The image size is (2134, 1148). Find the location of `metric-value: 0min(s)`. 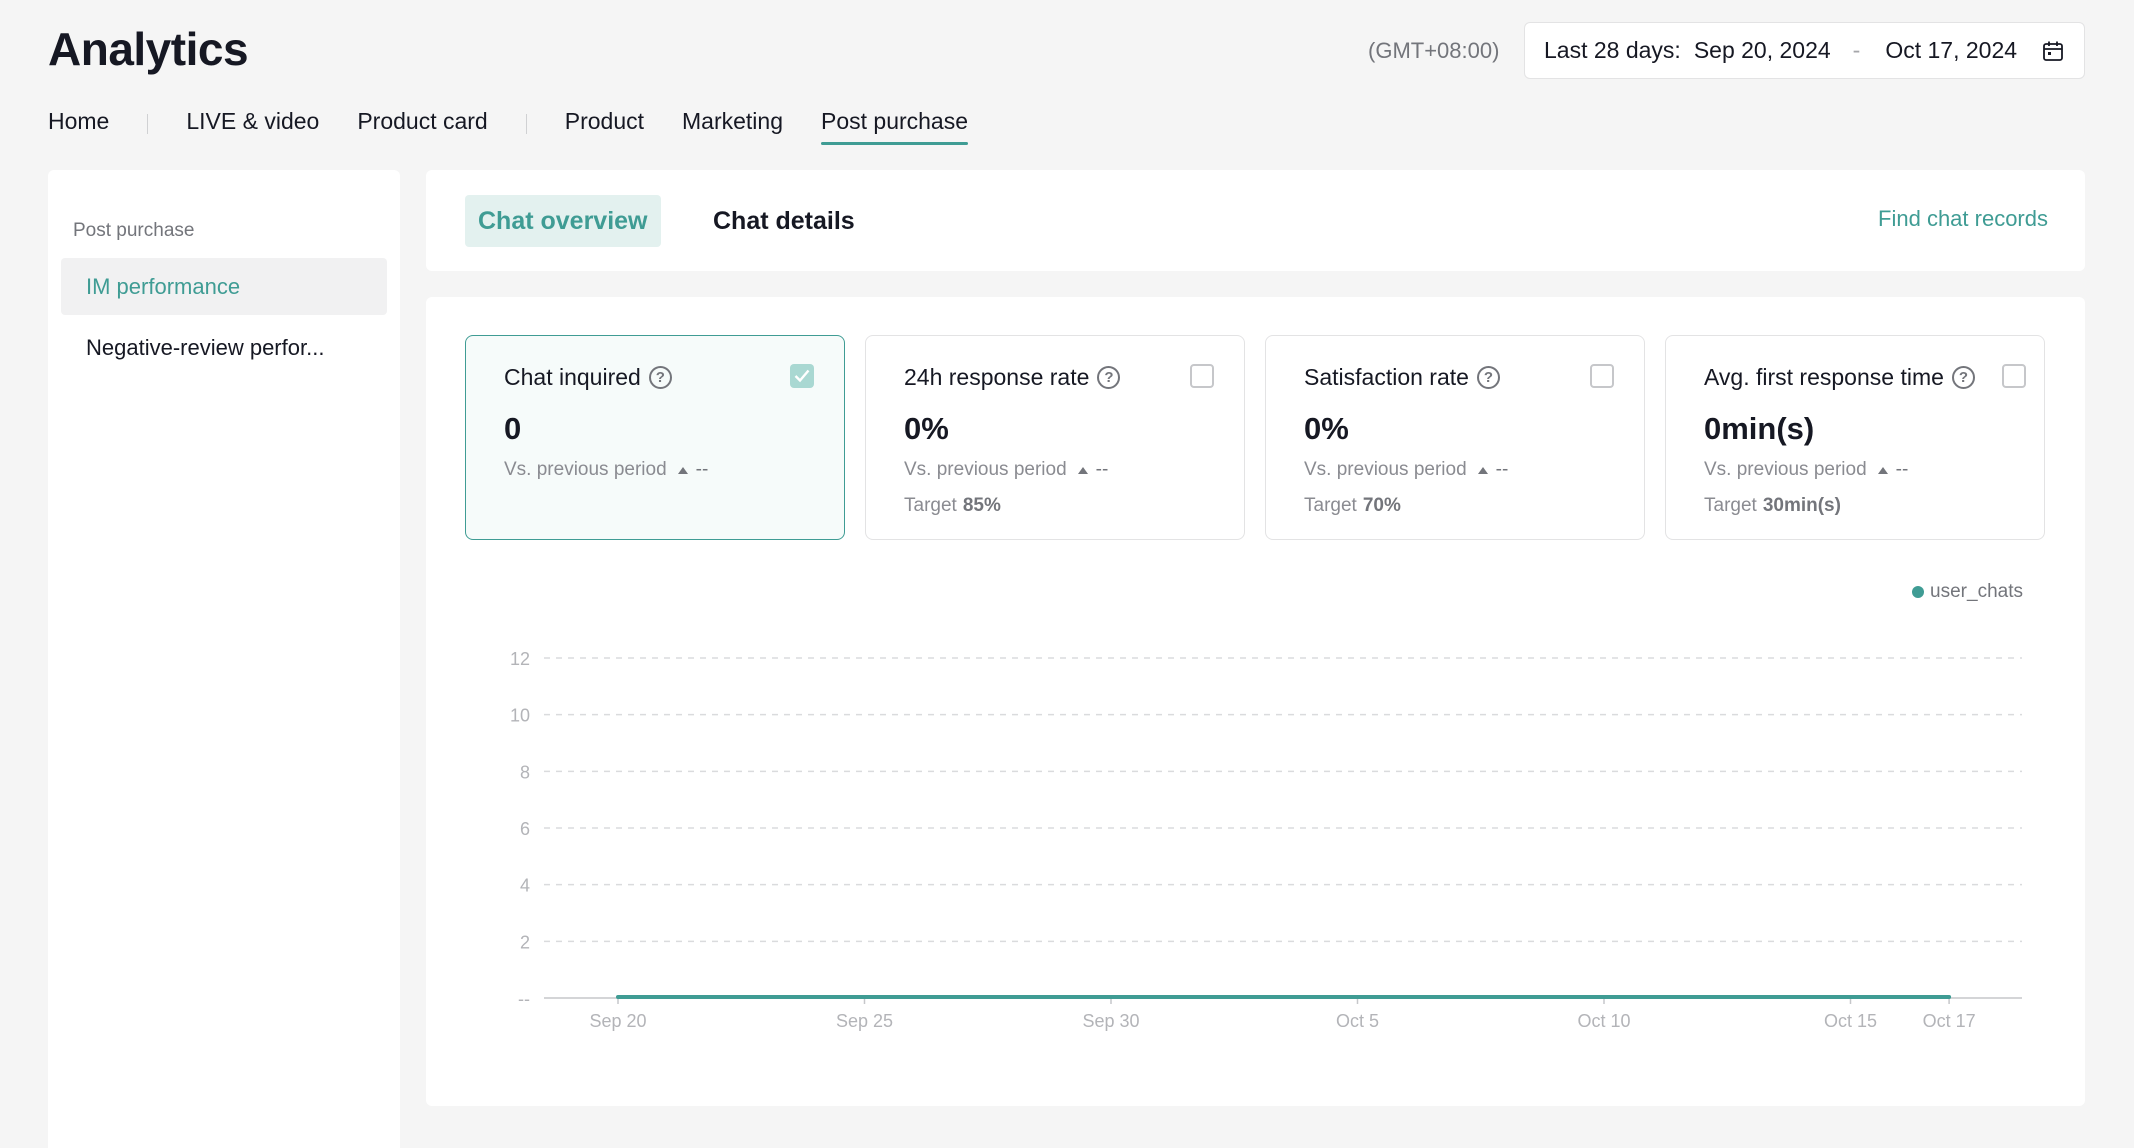

metric-value: 0min(s) is located at coordinates (1759, 428).